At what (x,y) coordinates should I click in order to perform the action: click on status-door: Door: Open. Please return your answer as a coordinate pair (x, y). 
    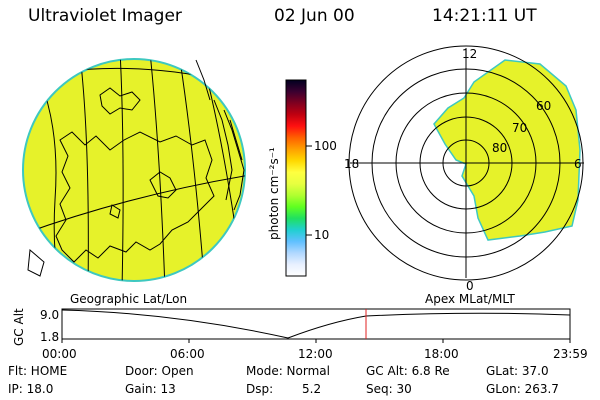
    Looking at the image, I should click on (159, 371).